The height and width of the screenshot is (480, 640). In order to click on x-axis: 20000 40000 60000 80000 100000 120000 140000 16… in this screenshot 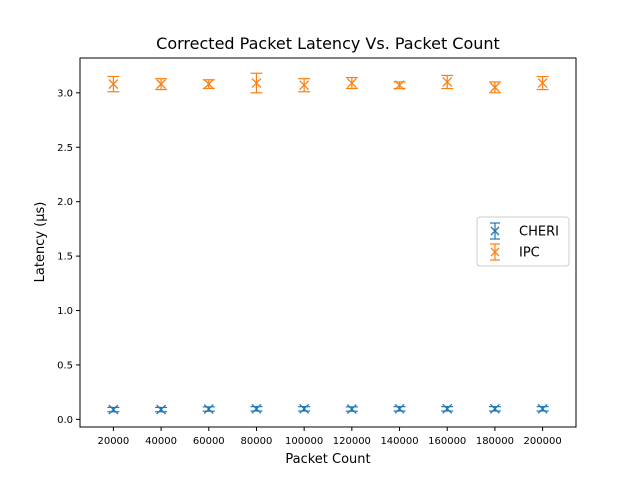, I will do `click(329, 437)`.